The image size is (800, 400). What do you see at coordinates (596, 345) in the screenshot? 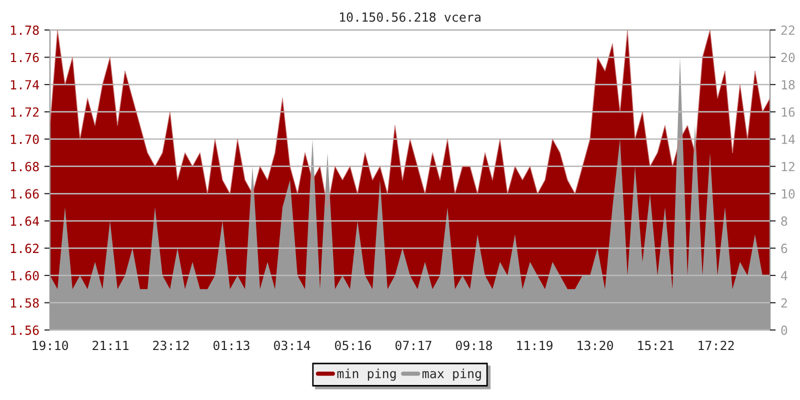
I see `x-tick-label: 13:20` at bounding box center [596, 345].